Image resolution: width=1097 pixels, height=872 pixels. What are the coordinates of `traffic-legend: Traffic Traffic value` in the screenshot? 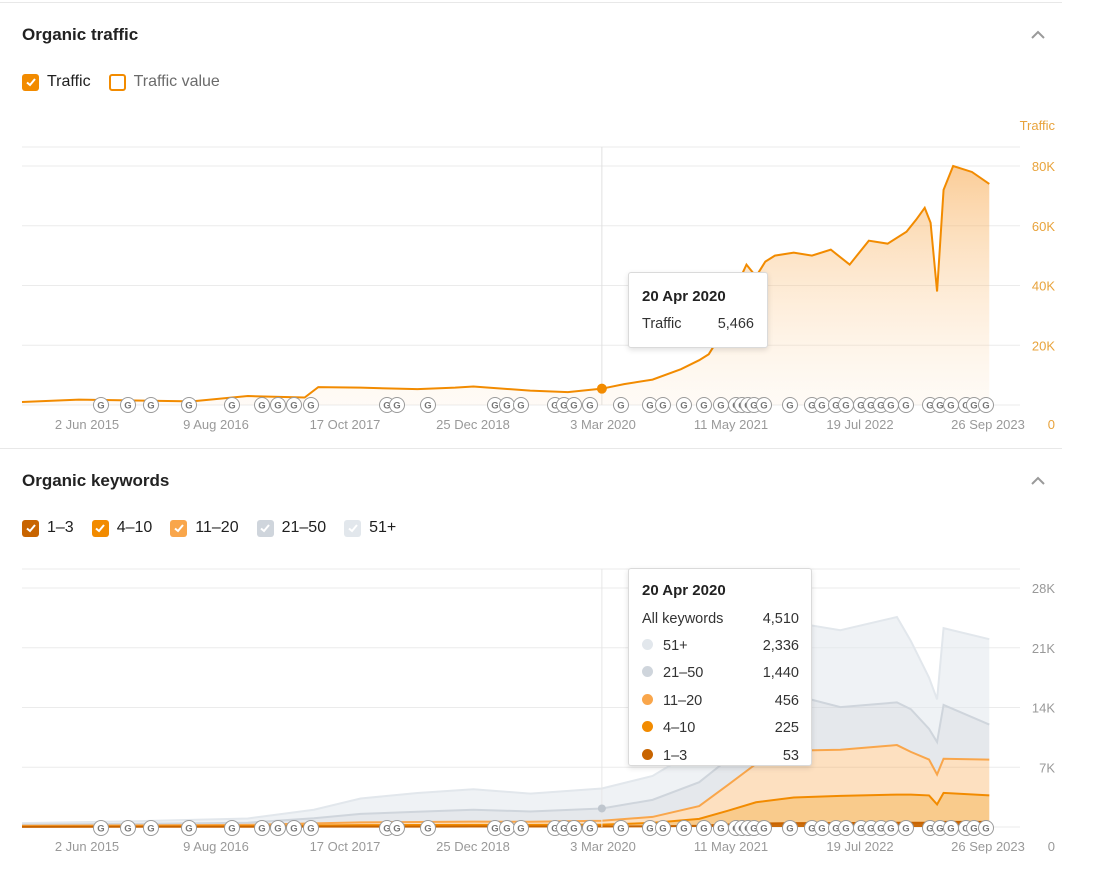 It's located at (121, 82).